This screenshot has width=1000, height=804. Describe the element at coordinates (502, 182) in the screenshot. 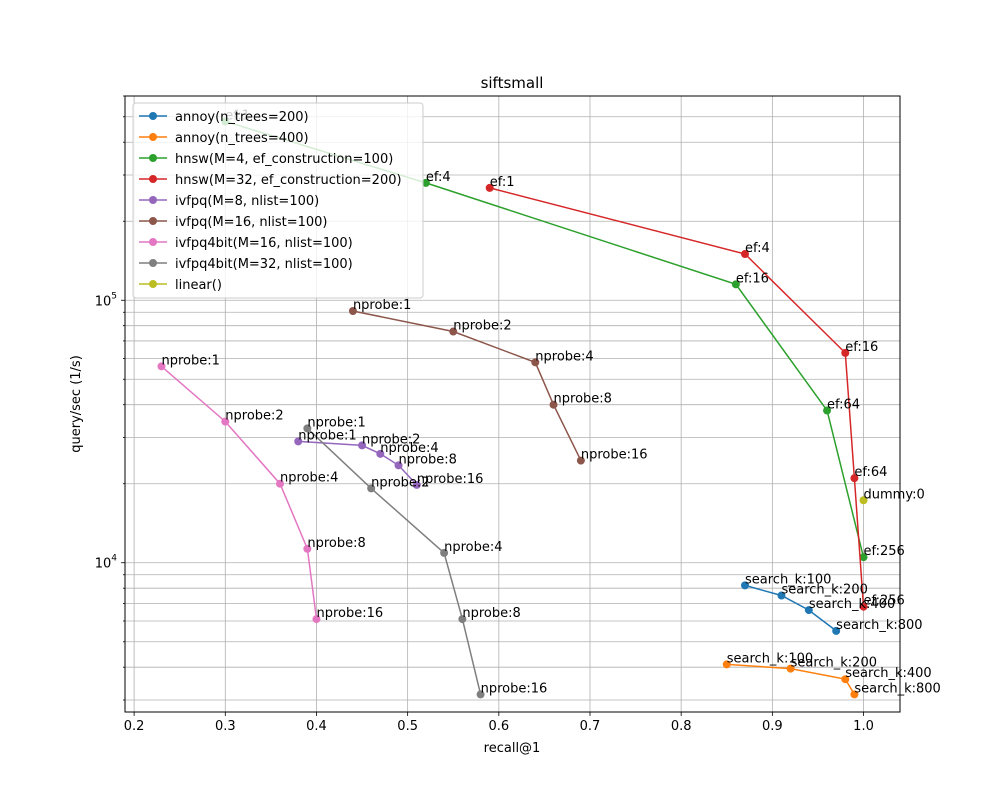

I see `data-point-label: ef:1` at that location.